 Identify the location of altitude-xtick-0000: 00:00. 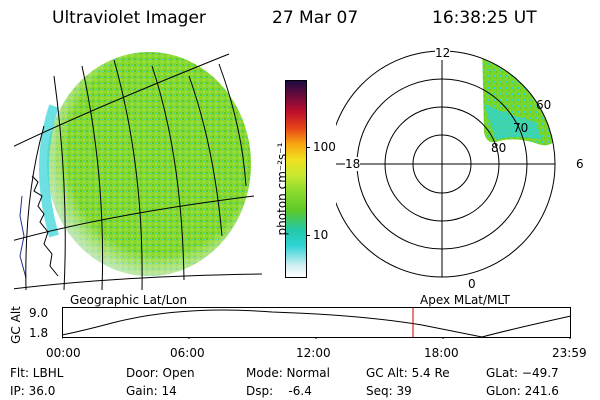
(63, 353).